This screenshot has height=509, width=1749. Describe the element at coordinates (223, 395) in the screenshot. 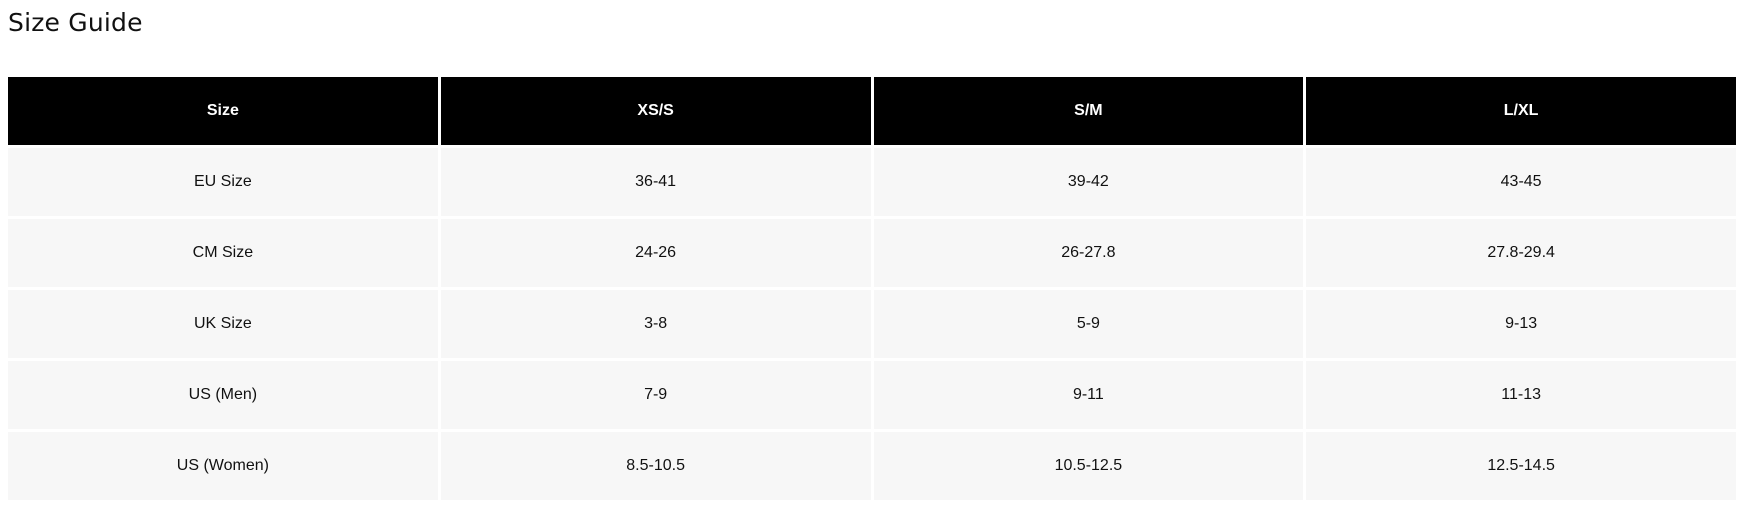

I see `row-label: US (Men)` at that location.